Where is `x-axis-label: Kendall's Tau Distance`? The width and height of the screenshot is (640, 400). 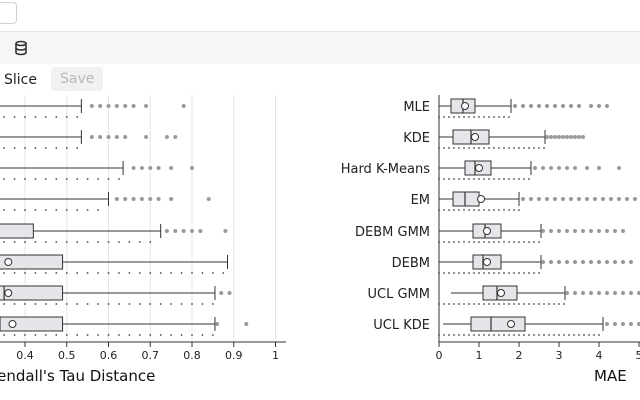
x-axis-label: Kendall's Tau Distance is located at coordinates (77, 376).